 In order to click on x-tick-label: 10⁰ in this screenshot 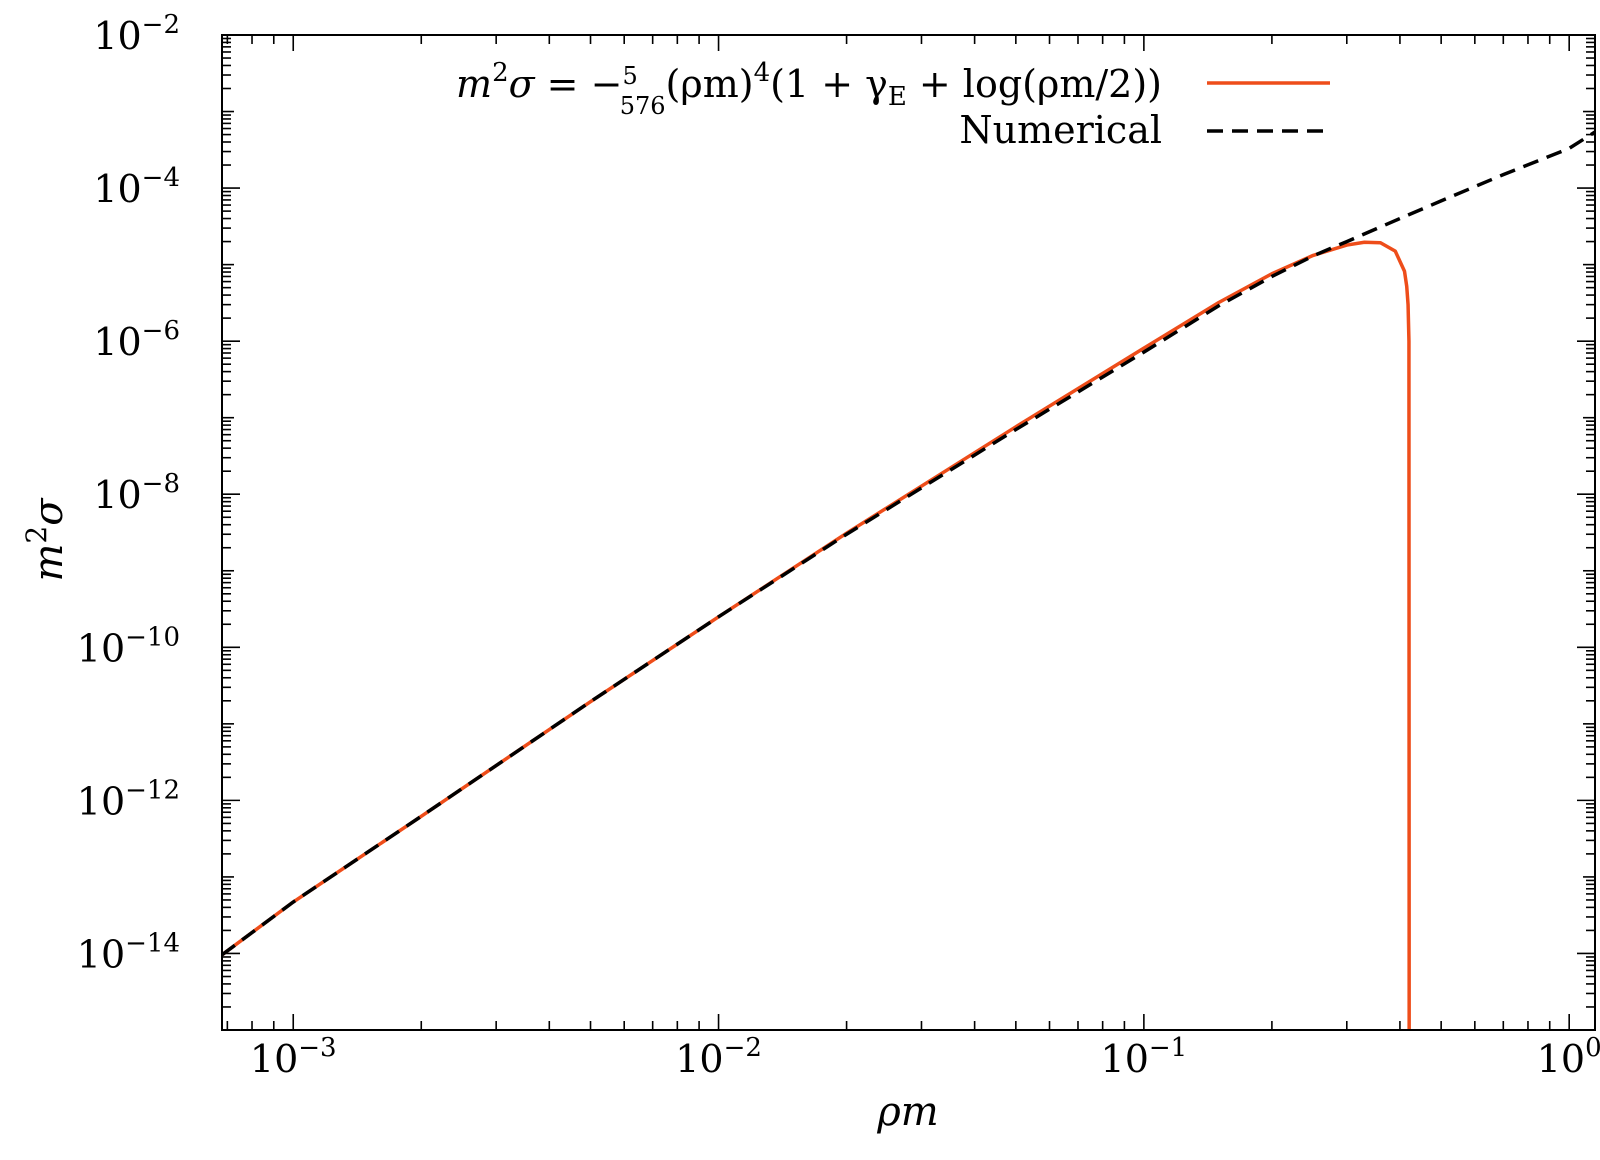, I will do `click(1568, 1057)`.